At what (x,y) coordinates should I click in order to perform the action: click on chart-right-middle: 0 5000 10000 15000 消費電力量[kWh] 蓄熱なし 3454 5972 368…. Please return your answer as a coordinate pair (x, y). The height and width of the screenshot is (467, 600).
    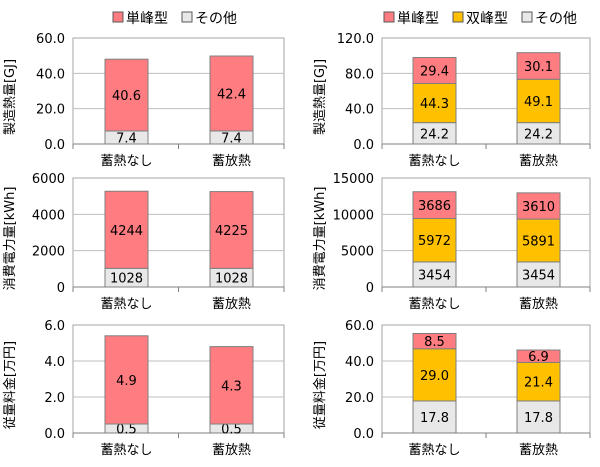
    Looking at the image, I should click on (452, 242).